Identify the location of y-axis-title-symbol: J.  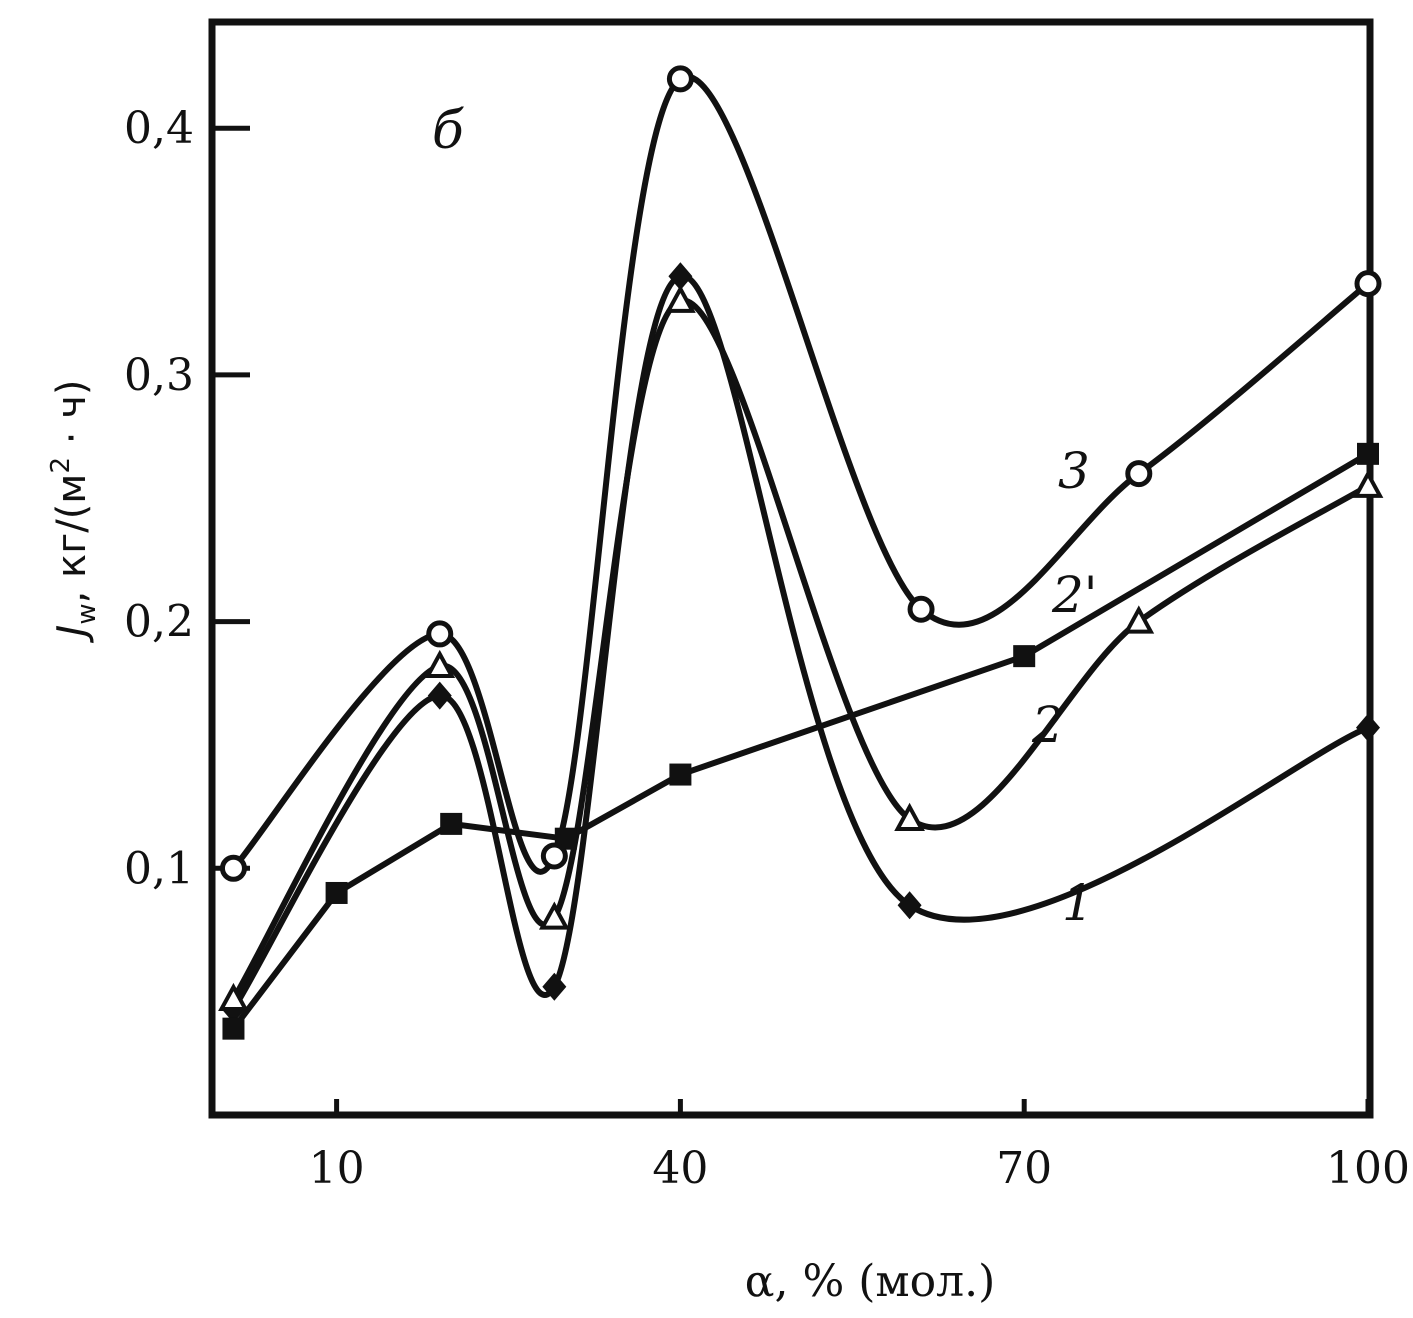
(72, 634).